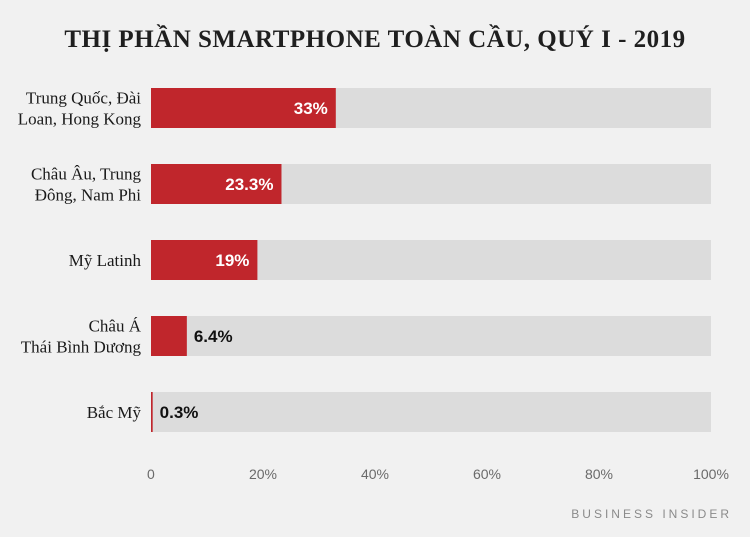  I want to click on category-label: Bắc Mỹ, so click(114, 412).